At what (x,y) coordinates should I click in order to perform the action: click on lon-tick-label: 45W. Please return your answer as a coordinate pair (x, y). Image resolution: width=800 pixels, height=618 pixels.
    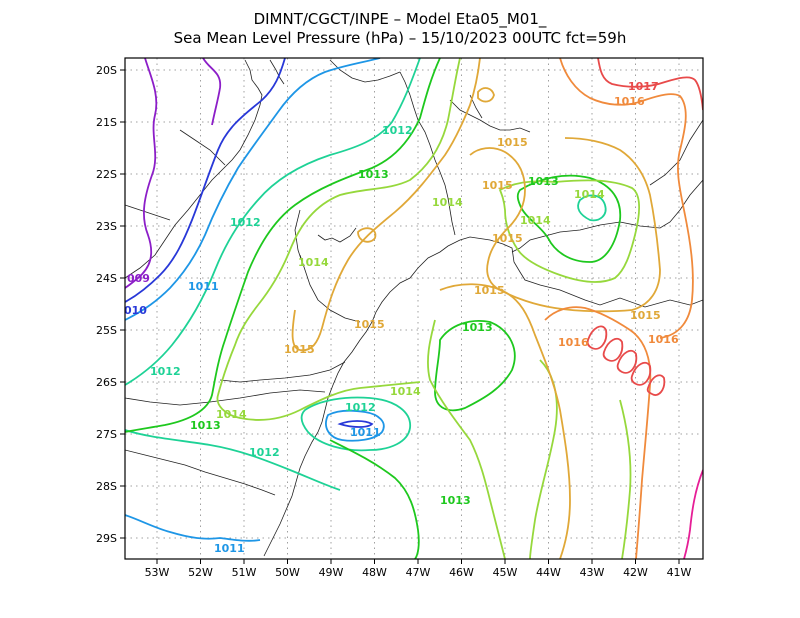
    Looking at the image, I should click on (505, 572).